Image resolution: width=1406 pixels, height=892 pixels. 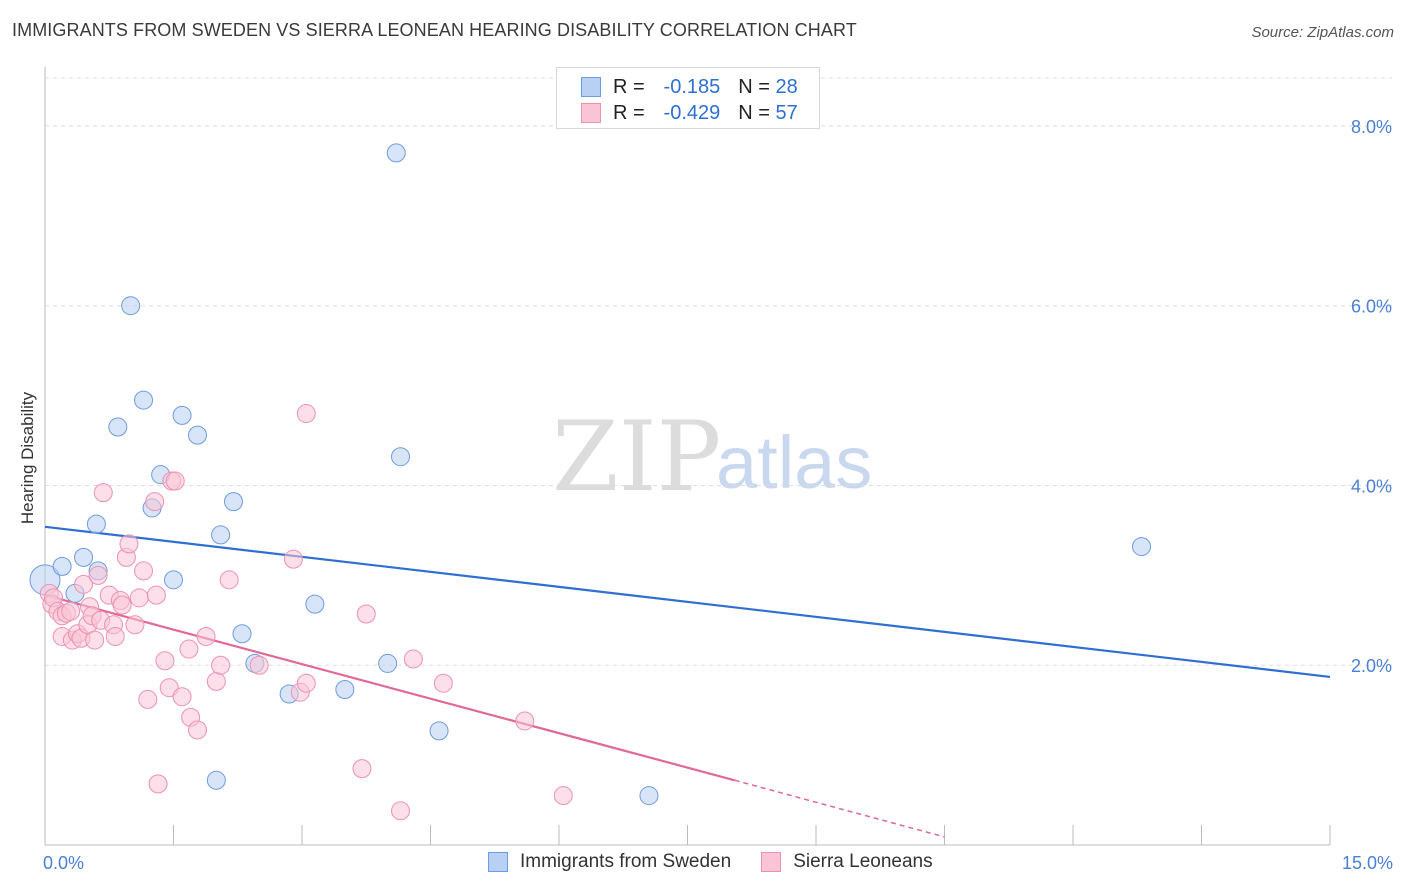 I want to click on stats-legend-row-sierra-leone: R = -0.429 N = 57, so click(x=689, y=113).